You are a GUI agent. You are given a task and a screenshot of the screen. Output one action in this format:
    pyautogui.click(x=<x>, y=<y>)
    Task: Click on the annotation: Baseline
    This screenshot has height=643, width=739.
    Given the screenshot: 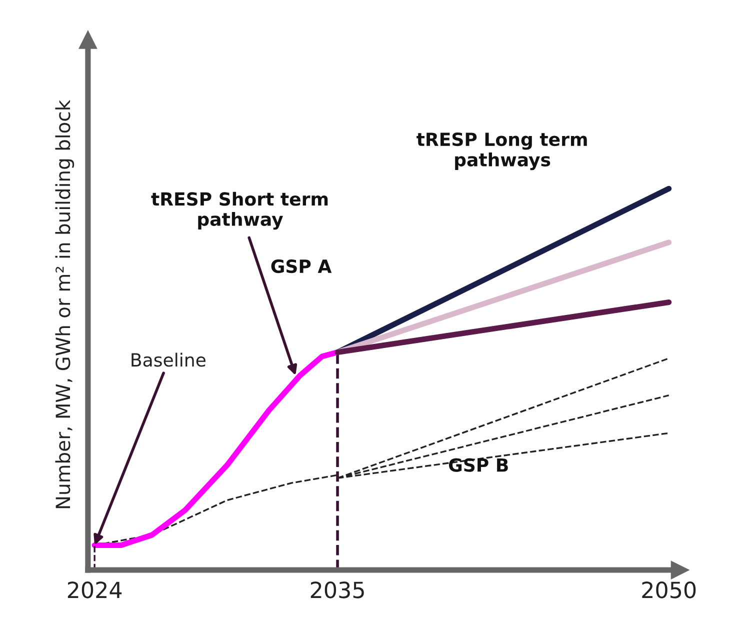 What is the action you would take?
    pyautogui.click(x=169, y=359)
    